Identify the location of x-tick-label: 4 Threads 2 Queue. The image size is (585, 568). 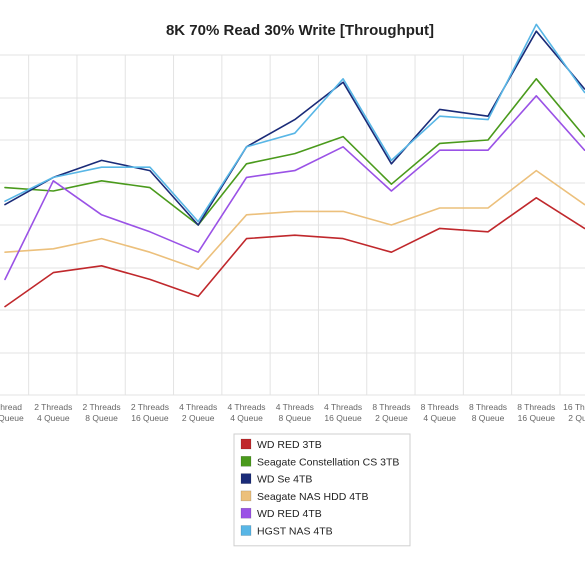
(198, 412).